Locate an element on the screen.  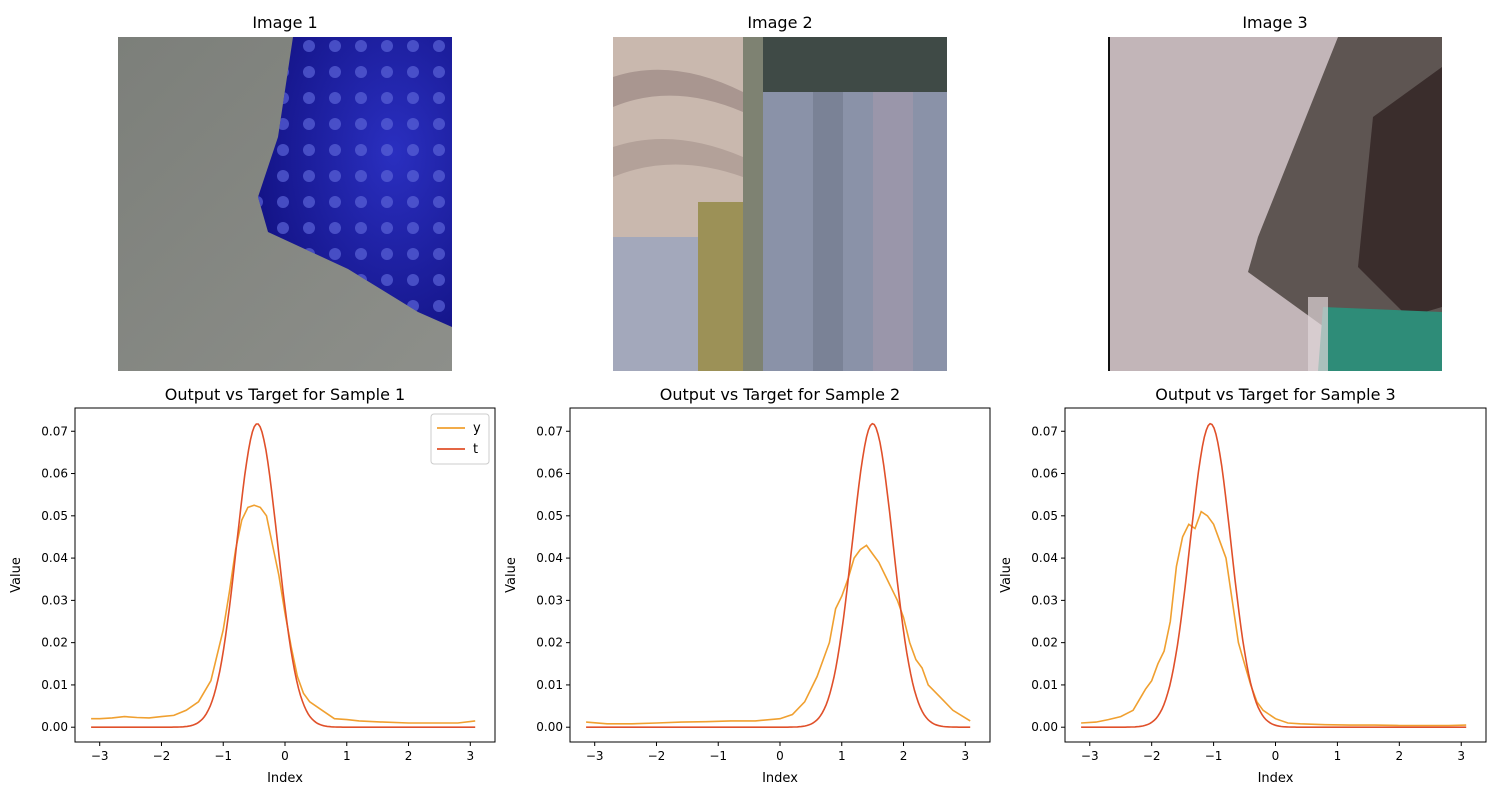
legend-label-t: t is located at coordinates (475, 449).